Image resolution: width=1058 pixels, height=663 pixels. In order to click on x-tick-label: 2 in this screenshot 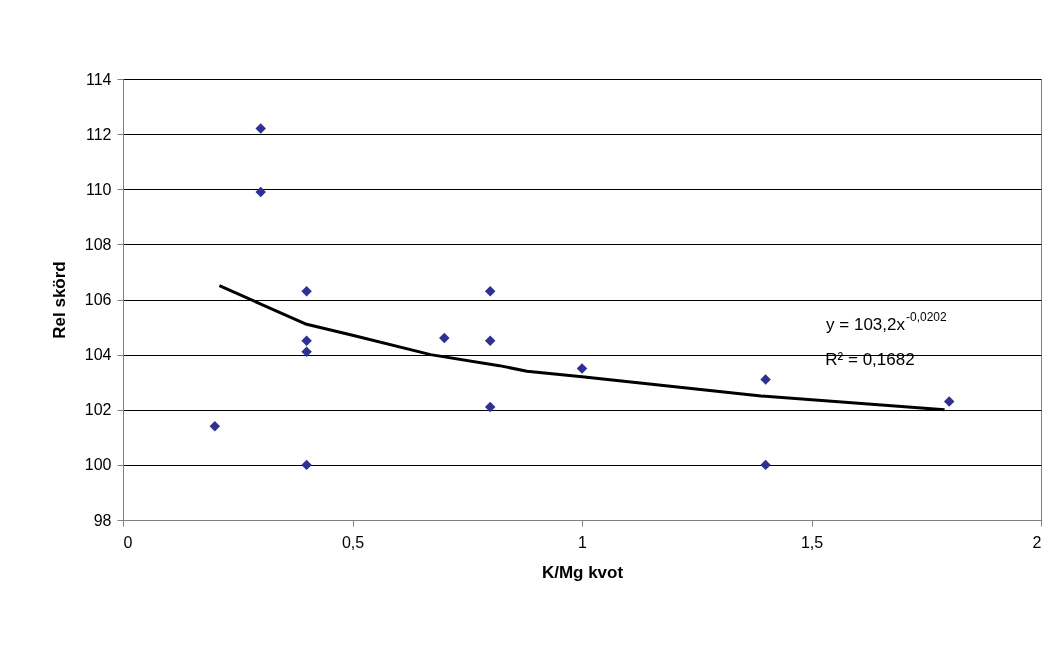, I will do `click(1037, 542)`.